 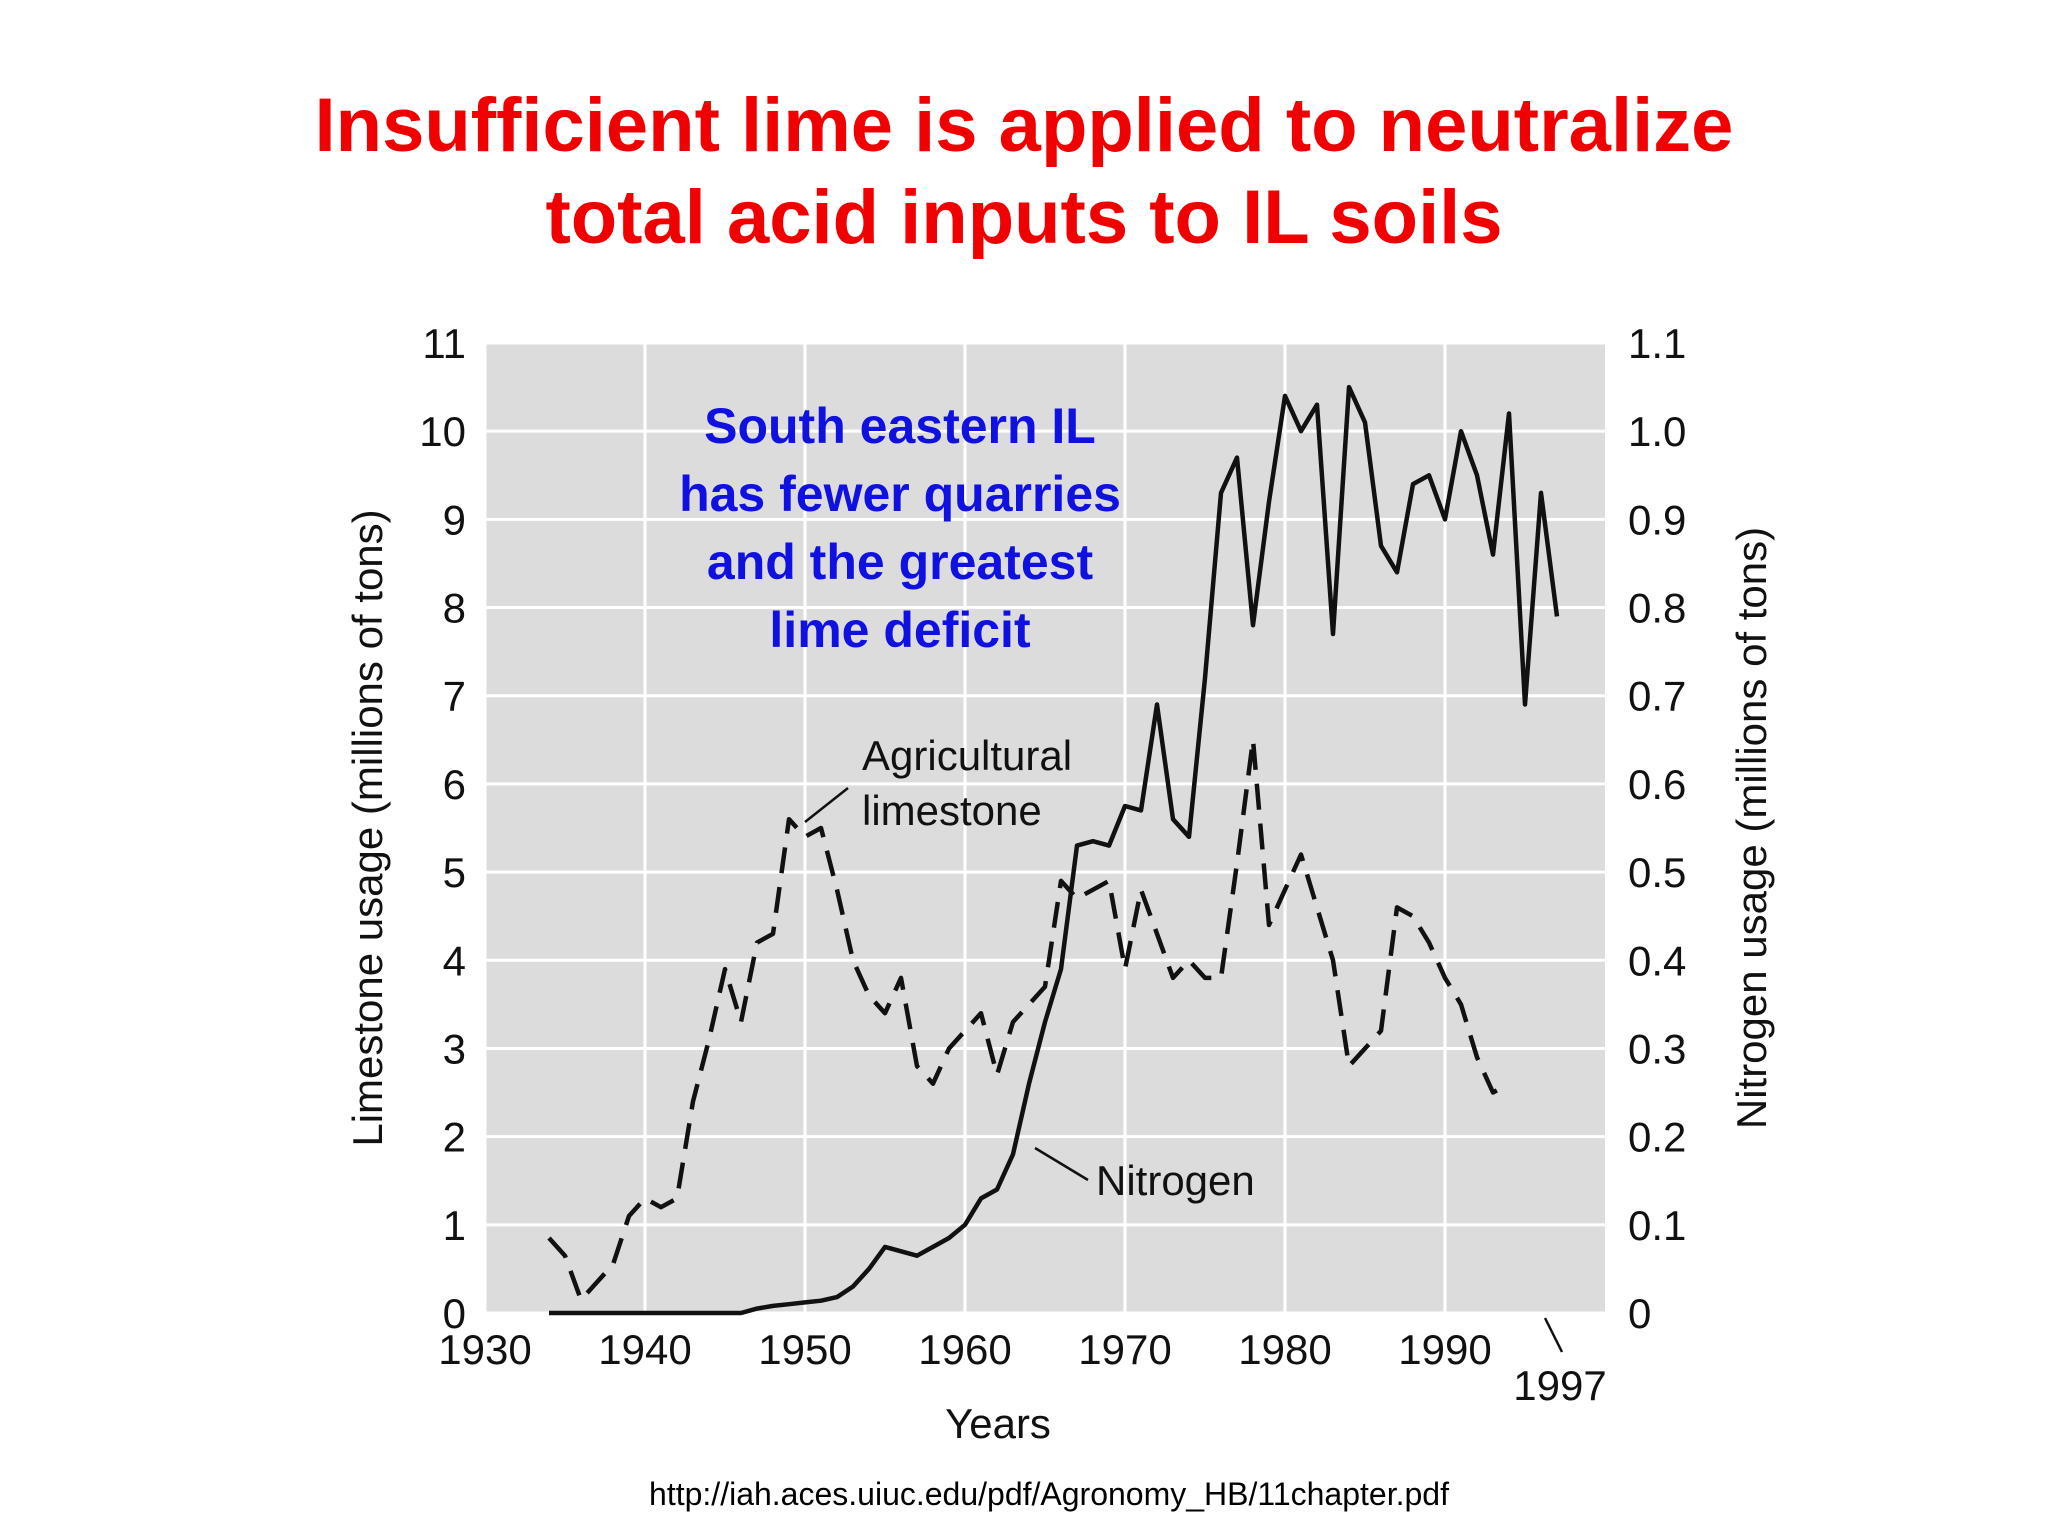 I want to click on y-tick-label: 5, so click(x=454, y=872).